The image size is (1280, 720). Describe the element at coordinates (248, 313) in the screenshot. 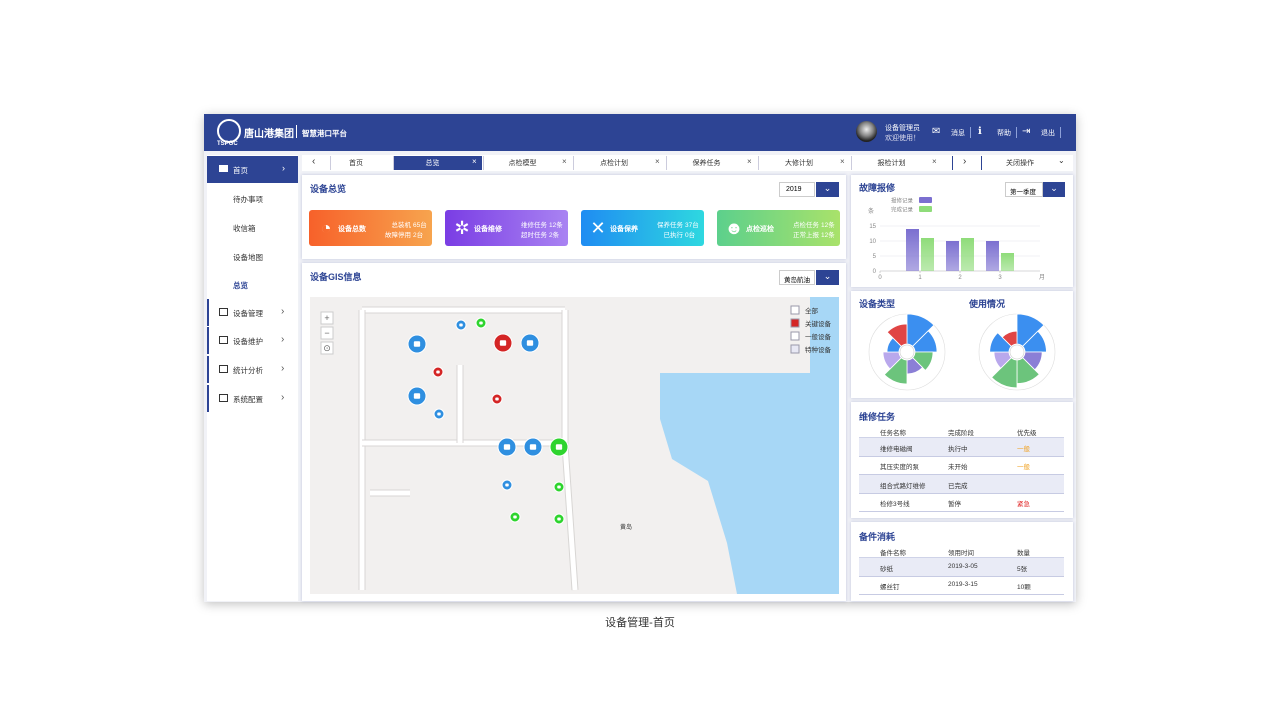

I see `nav-group: 设备管理` at that location.